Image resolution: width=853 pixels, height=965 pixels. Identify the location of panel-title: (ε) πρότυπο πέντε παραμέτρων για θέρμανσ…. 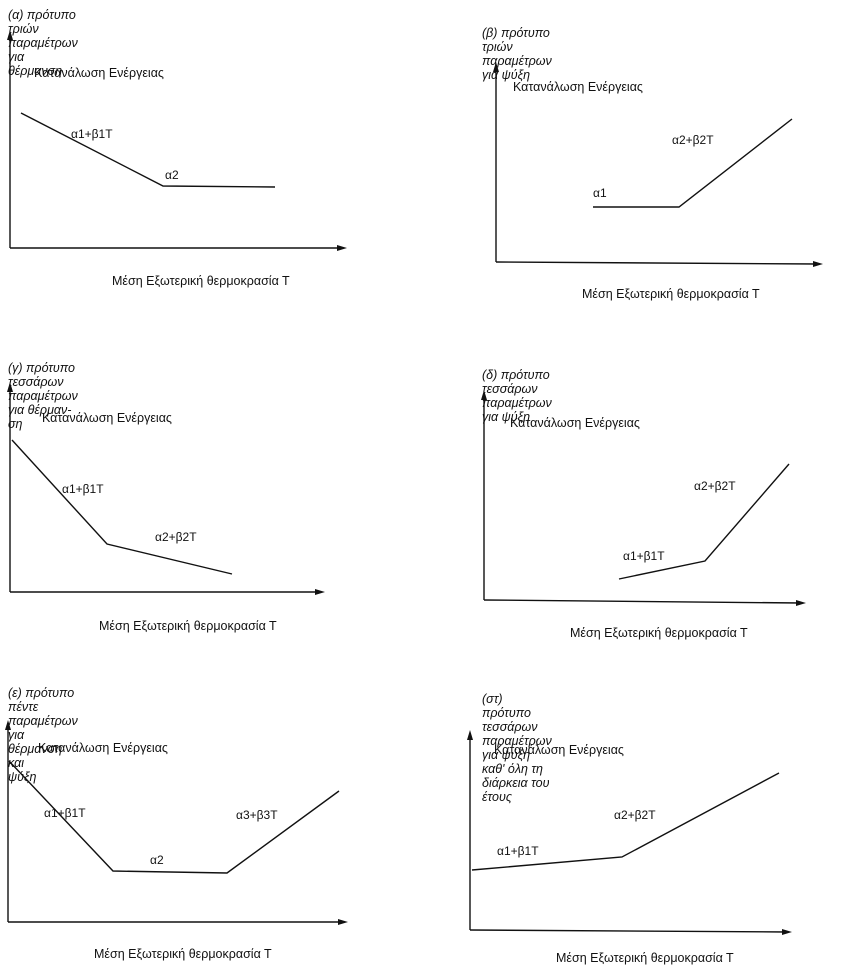
(43, 735).